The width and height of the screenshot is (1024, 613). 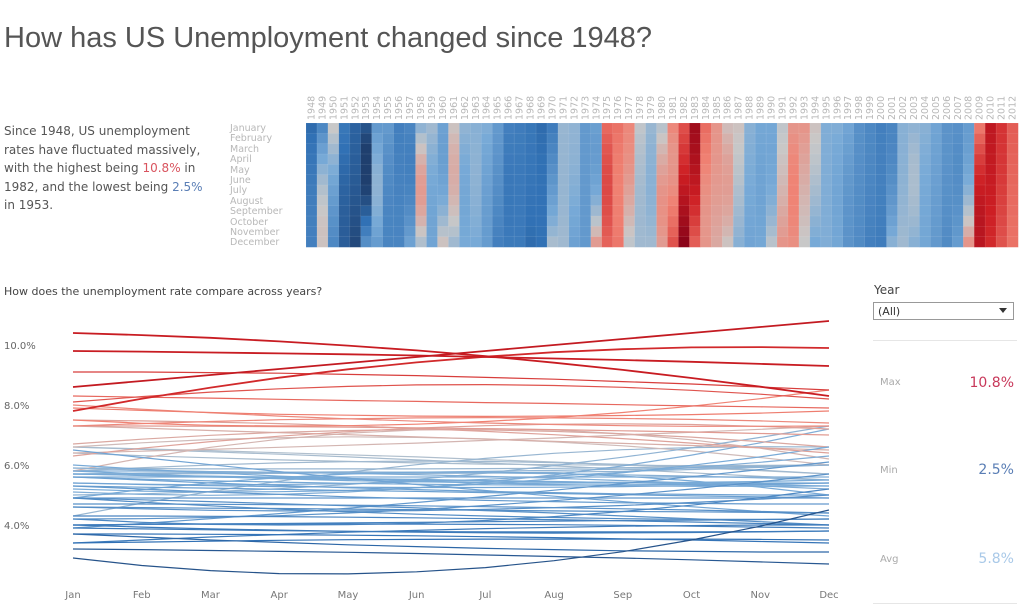 I want to click on heatmap-year-label: 1963, so click(x=476, y=108).